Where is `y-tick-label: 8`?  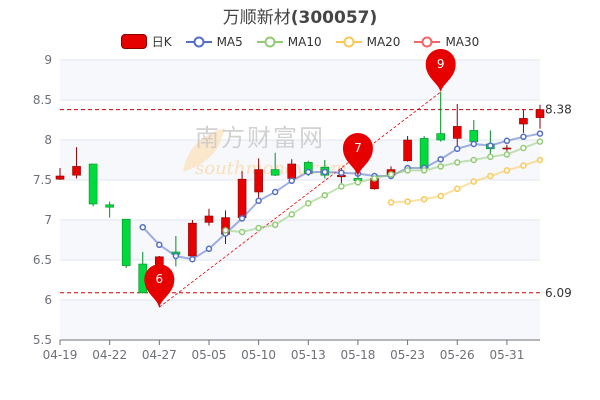
y-tick-label: 8 is located at coordinates (48, 140).